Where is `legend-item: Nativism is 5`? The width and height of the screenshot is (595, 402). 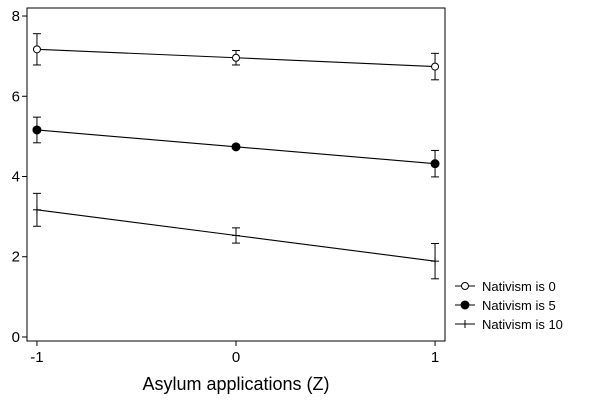
legend-item: Nativism is 5 is located at coordinates (505, 305).